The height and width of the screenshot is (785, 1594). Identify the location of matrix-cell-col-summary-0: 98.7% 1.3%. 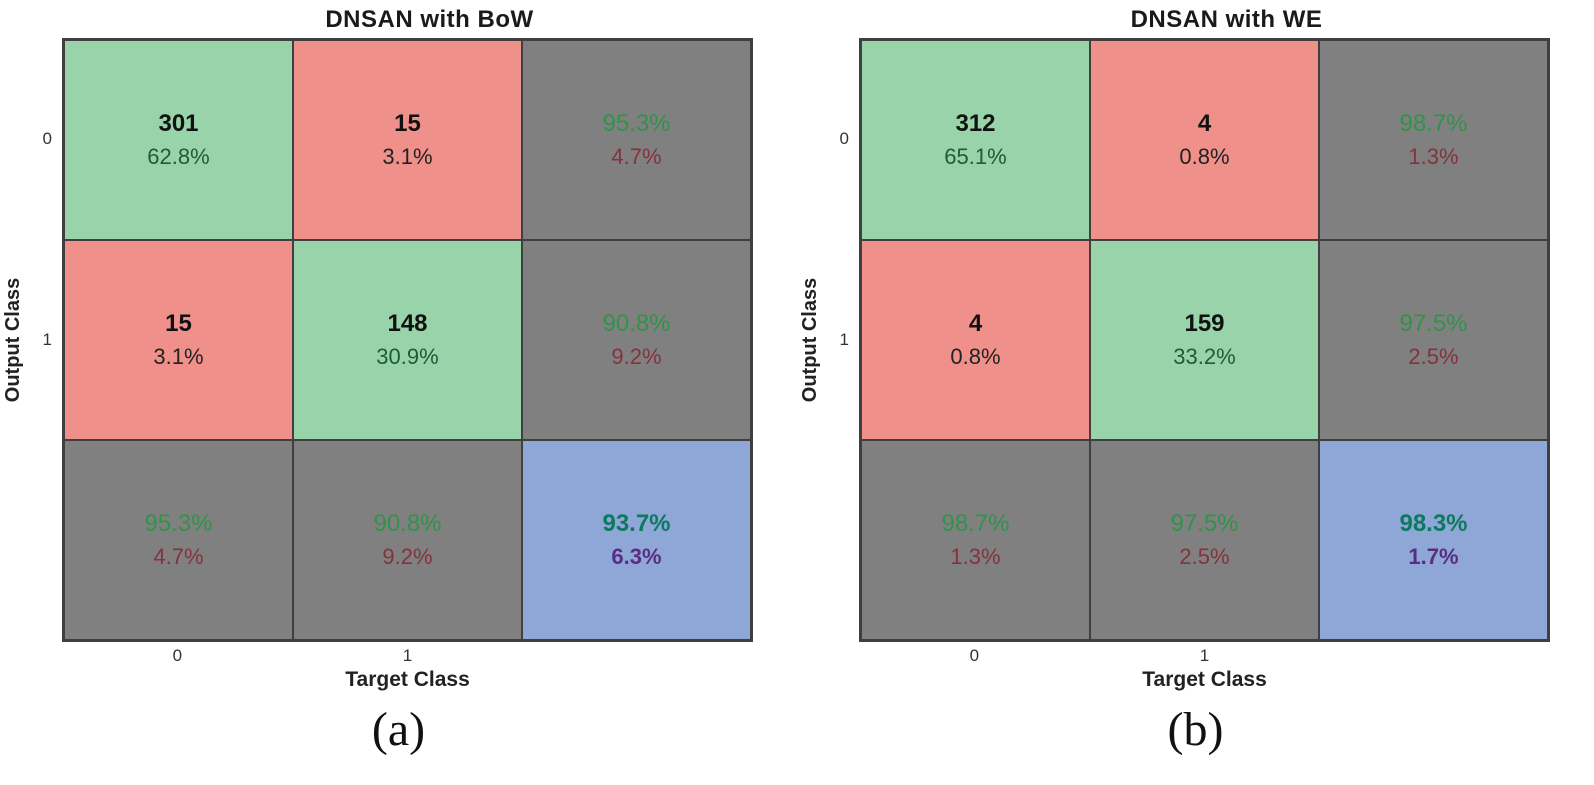
(975, 540).